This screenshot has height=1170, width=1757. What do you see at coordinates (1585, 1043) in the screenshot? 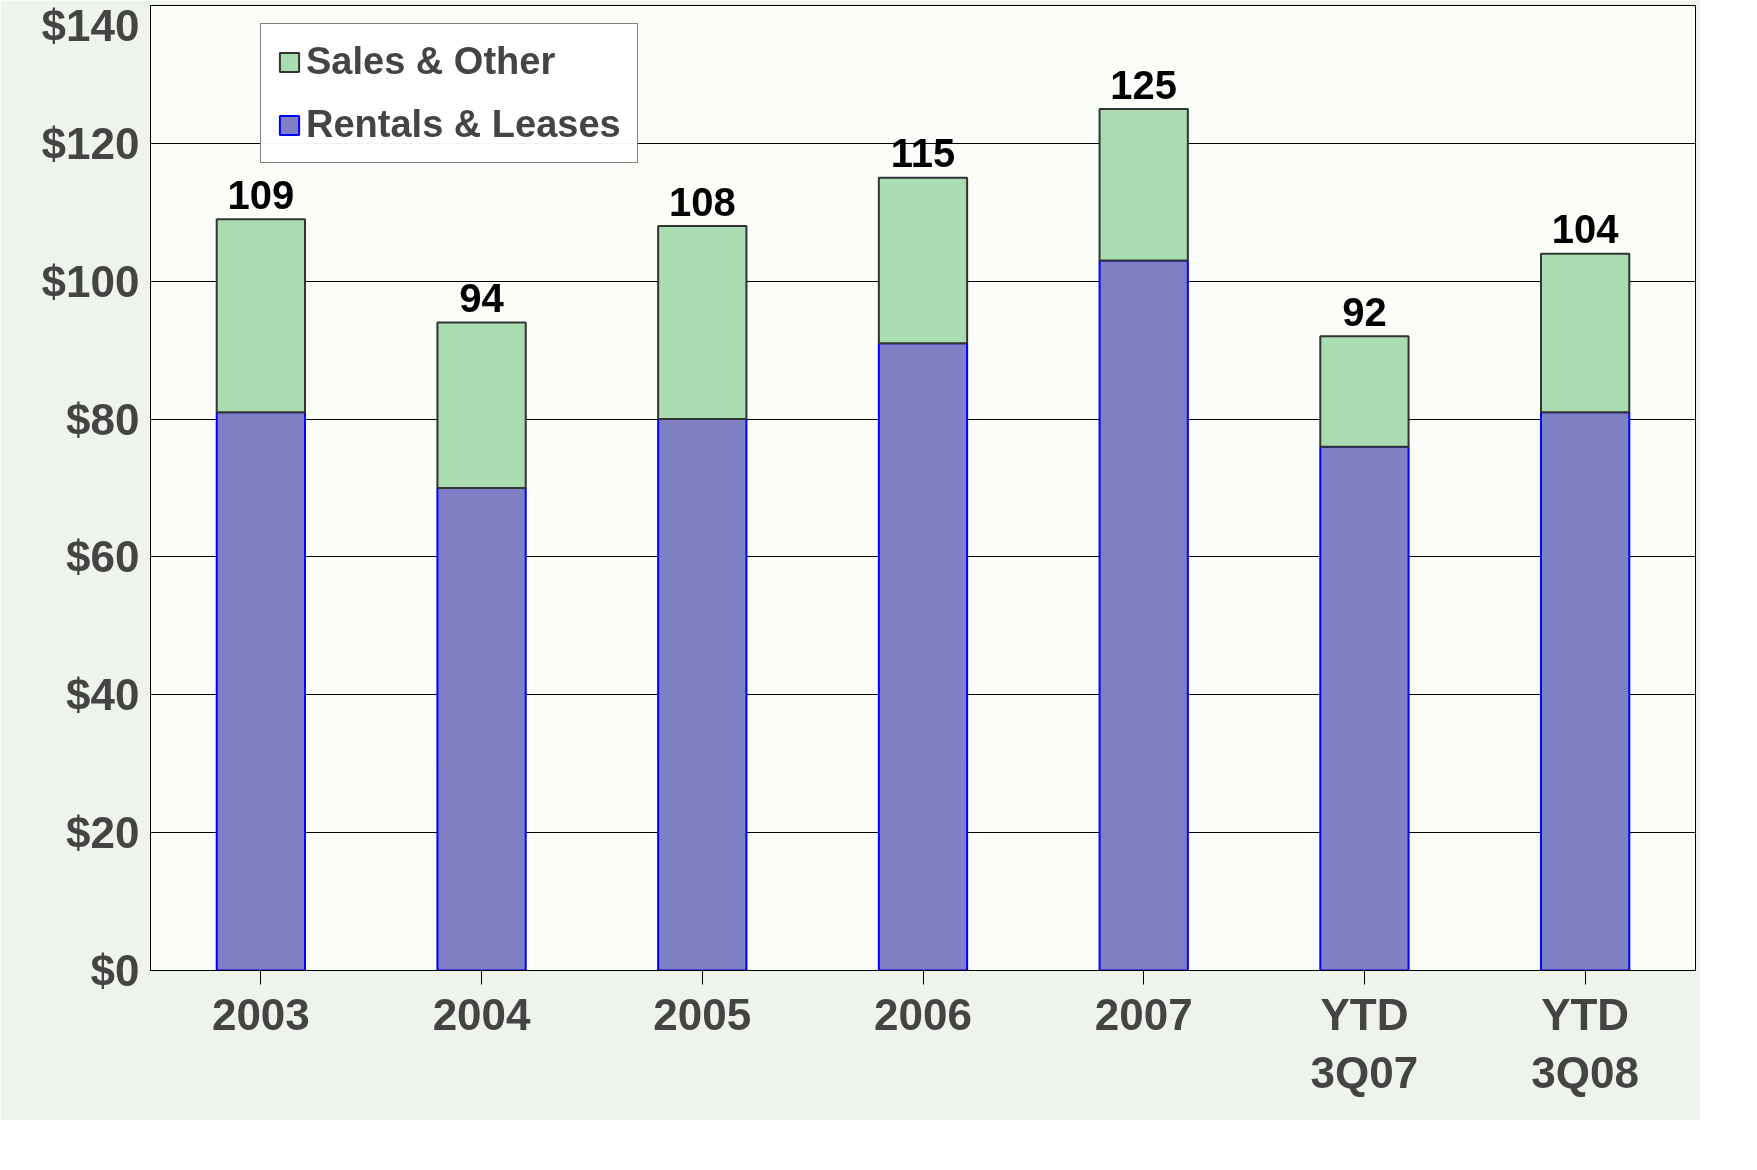
I see `x-tick-label: YTD 3Q08` at bounding box center [1585, 1043].